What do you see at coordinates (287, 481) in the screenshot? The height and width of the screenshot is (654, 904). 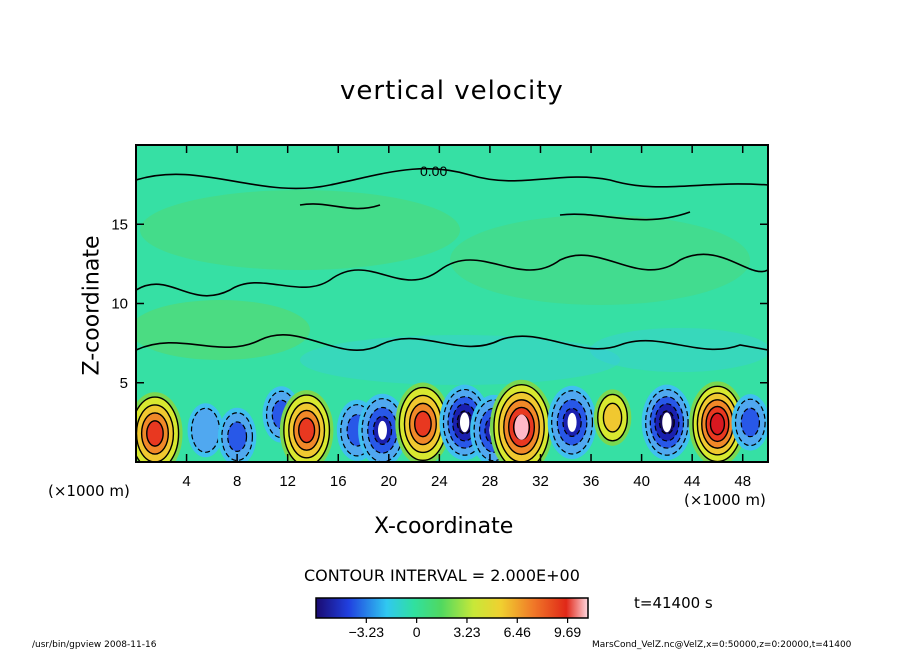 I see `x-tick-label: 12` at bounding box center [287, 481].